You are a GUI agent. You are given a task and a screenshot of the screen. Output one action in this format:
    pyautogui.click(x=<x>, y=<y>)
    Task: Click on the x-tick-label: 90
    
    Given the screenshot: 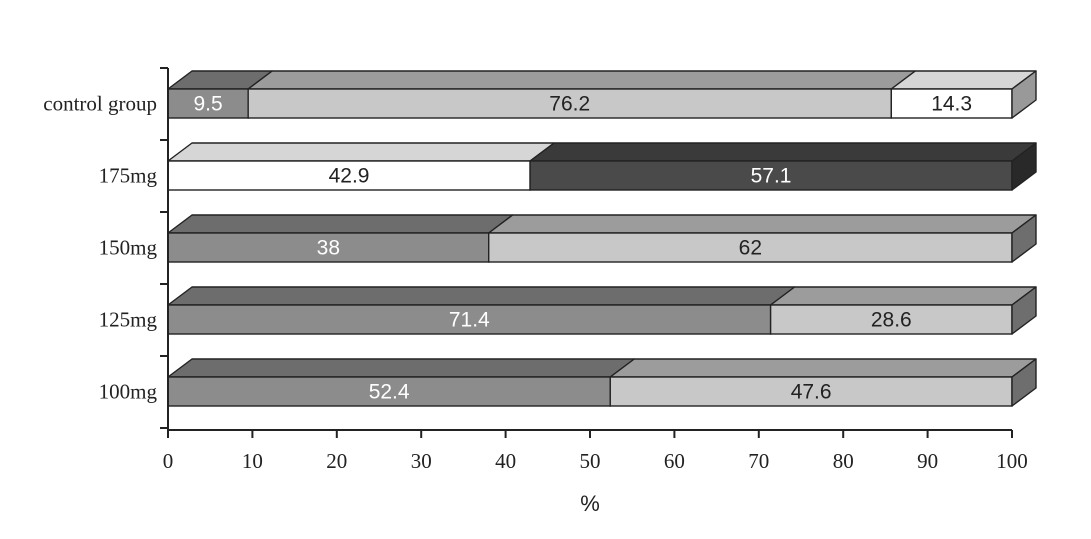 What is the action you would take?
    pyautogui.click(x=927, y=461)
    